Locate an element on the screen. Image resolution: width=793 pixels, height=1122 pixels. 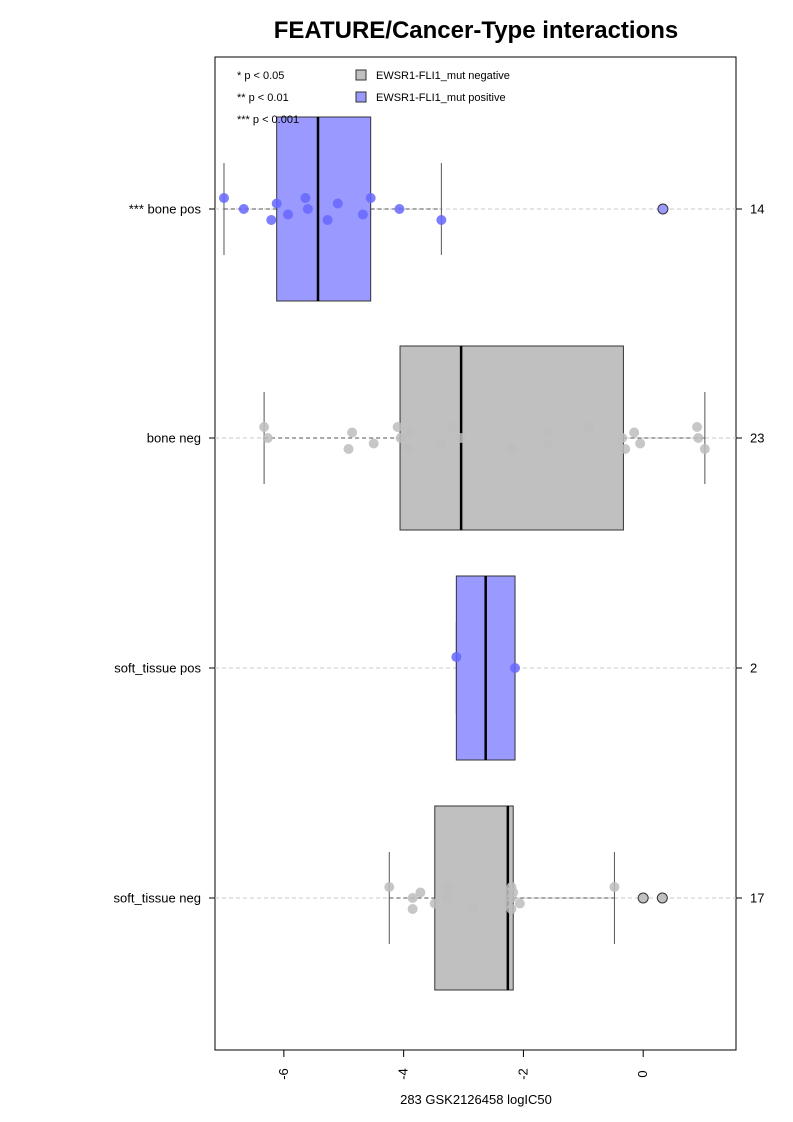
group-label: bone neg is located at coordinates (174, 438).